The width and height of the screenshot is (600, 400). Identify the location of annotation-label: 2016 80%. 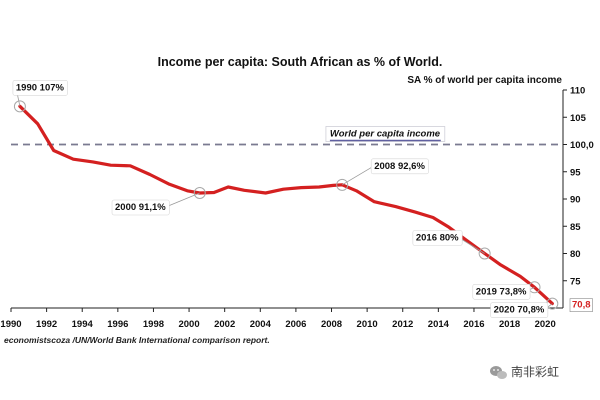
(437, 238).